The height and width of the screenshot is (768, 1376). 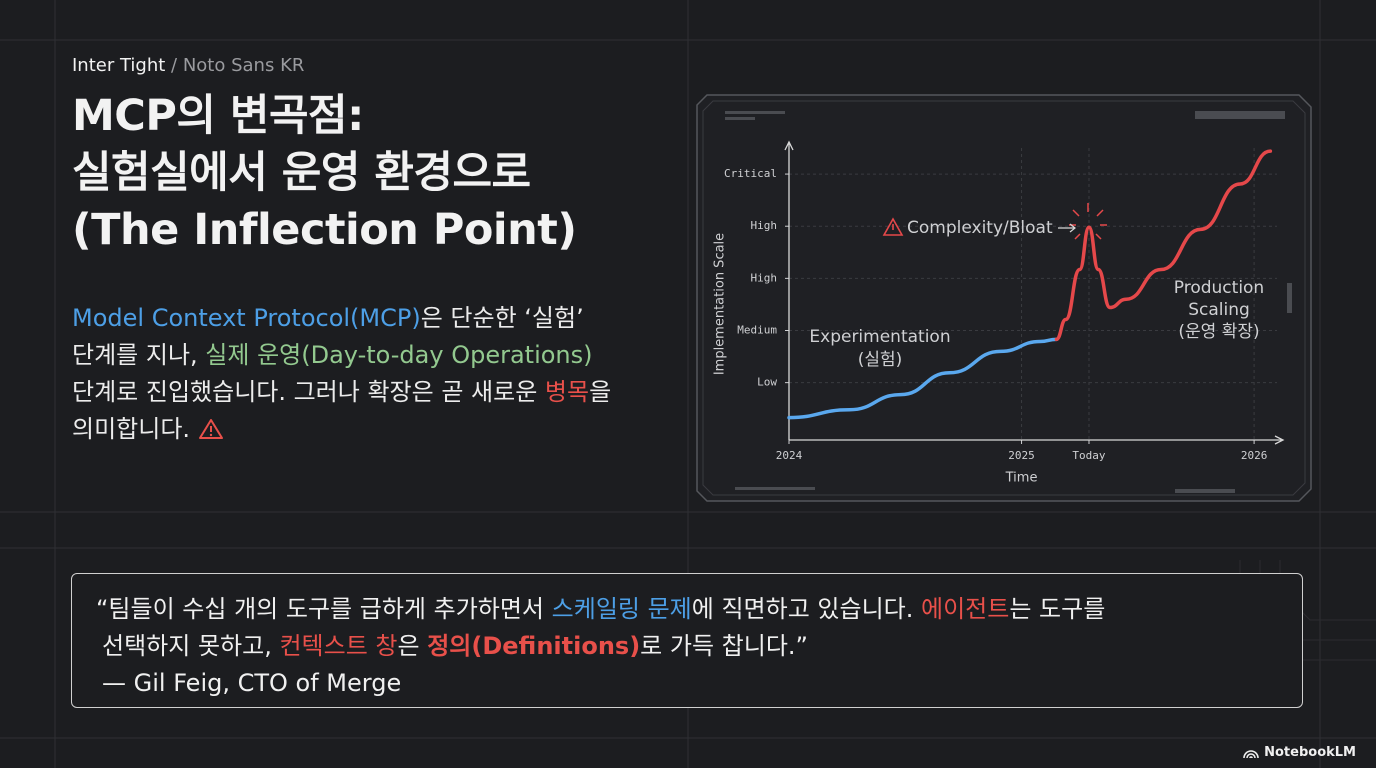 I want to click on body-line: 단계로 진입했습니다. 그러나 확장은 곧 새로운 병목을, so click(x=341, y=392).